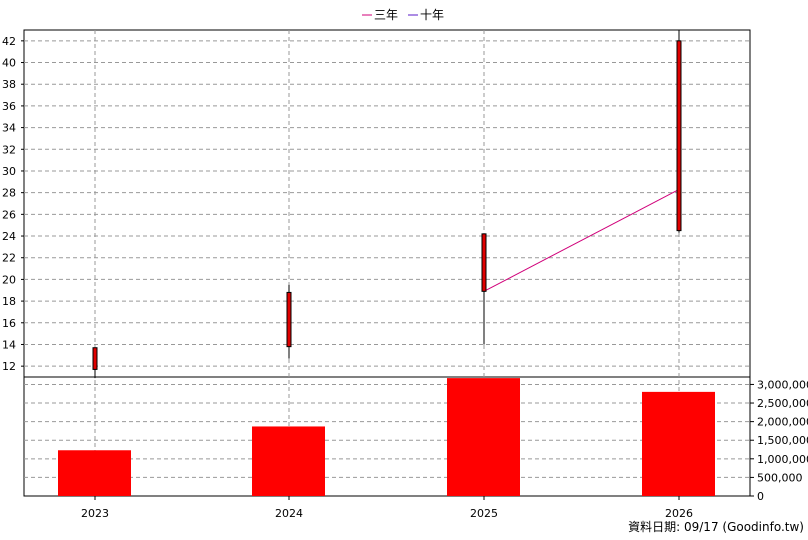  What do you see at coordinates (782, 440) in the screenshot?
I see `volume-tick-label: 1,500,000` at bounding box center [782, 440].